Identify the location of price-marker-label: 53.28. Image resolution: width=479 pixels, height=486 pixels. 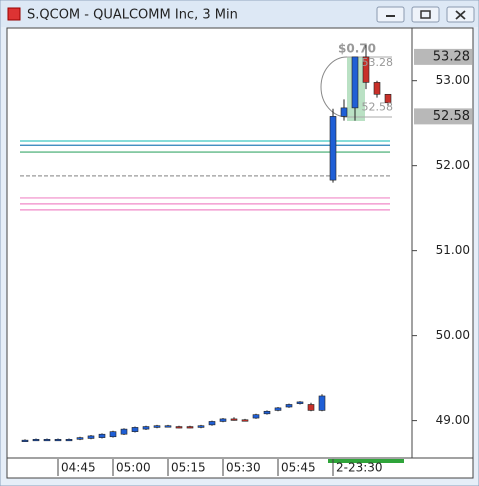
(451, 56).